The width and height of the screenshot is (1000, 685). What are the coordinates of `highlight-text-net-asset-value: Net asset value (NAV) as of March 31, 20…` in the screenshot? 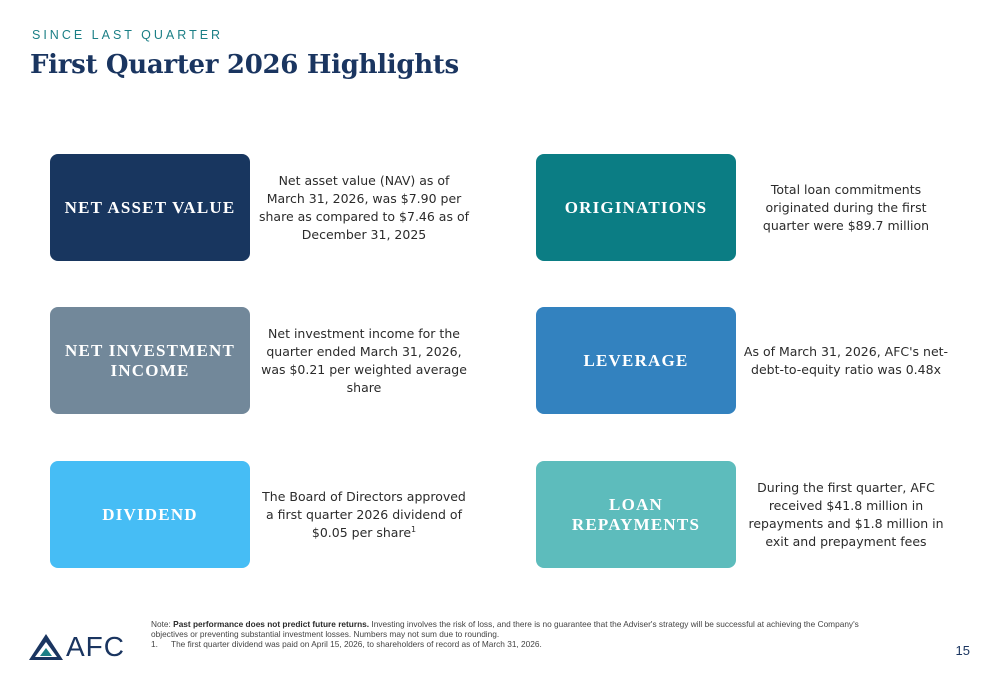 It's located at (364, 207).